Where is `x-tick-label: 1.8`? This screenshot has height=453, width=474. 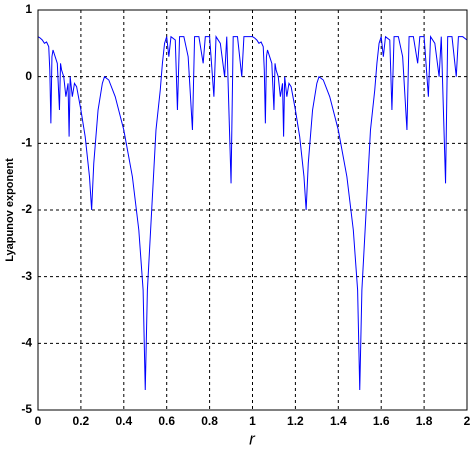 x-tick-label: 1.8 is located at coordinates (424, 421).